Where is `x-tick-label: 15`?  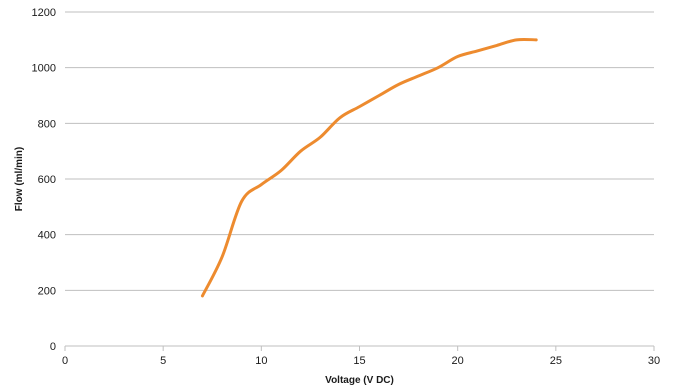 x-tick-label: 15 is located at coordinates (359, 361).